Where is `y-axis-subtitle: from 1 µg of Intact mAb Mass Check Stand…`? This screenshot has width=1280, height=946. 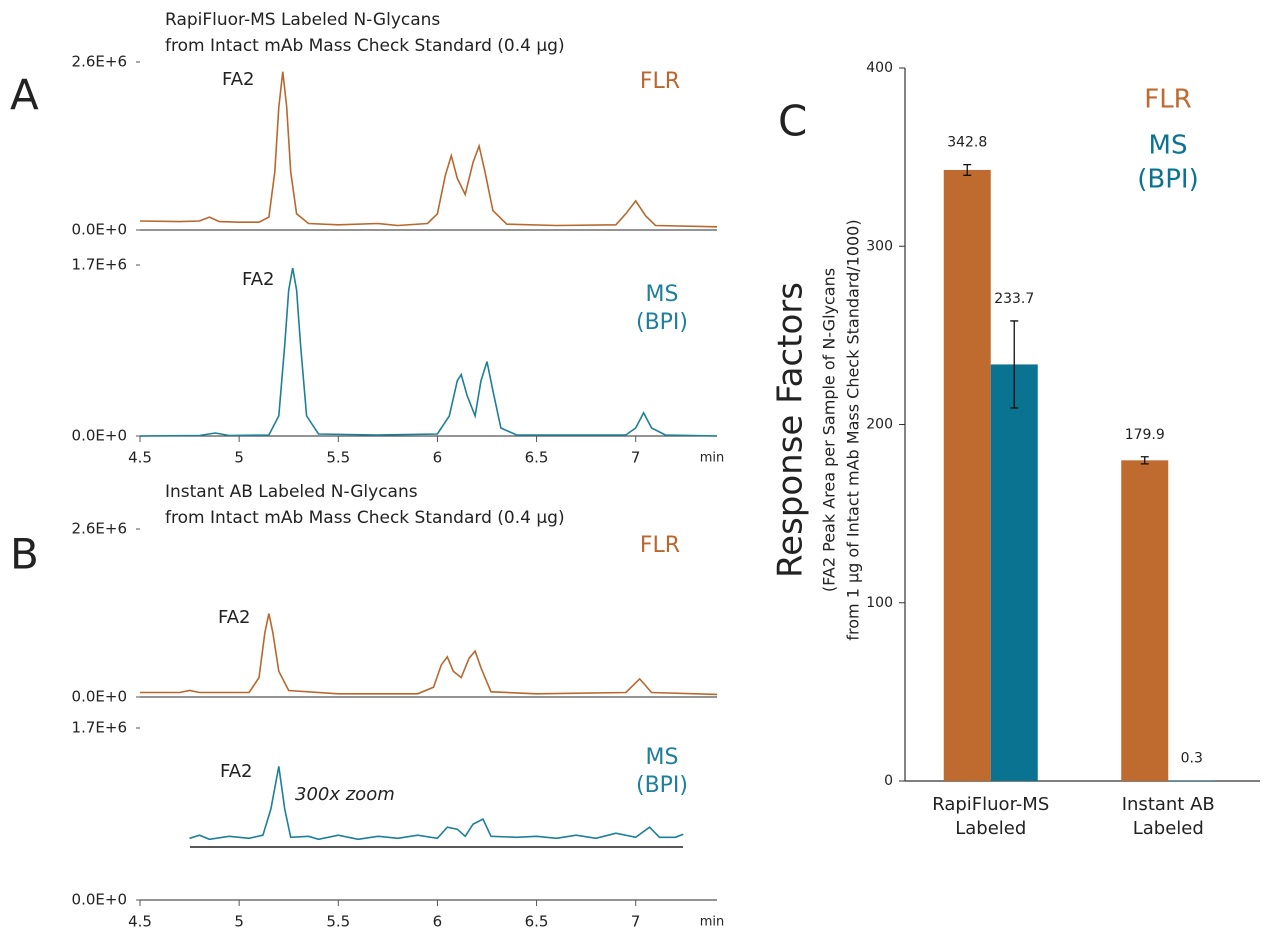 y-axis-subtitle: from 1 µg of Intact mAb Mass Check Stand… is located at coordinates (853, 429).